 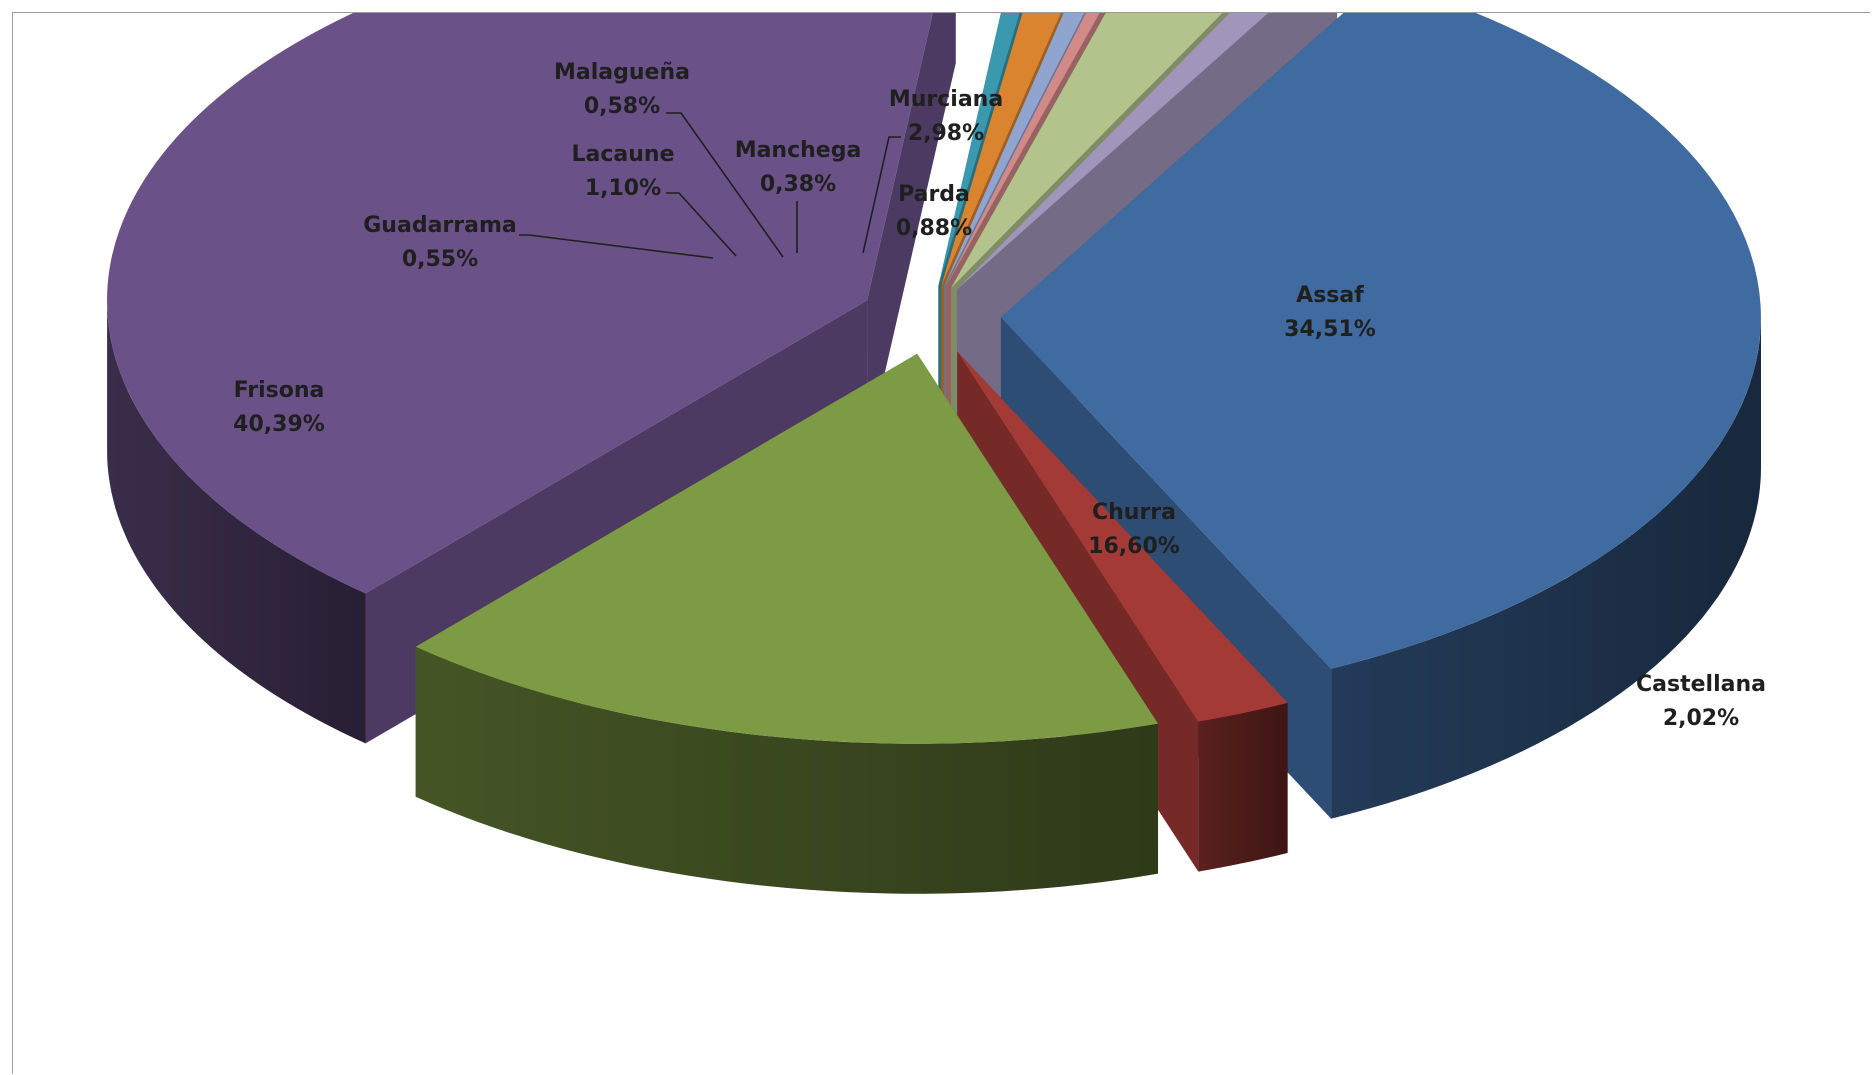 What do you see at coordinates (934, 194) in the screenshot?
I see `label-name-parda: Parda` at bounding box center [934, 194].